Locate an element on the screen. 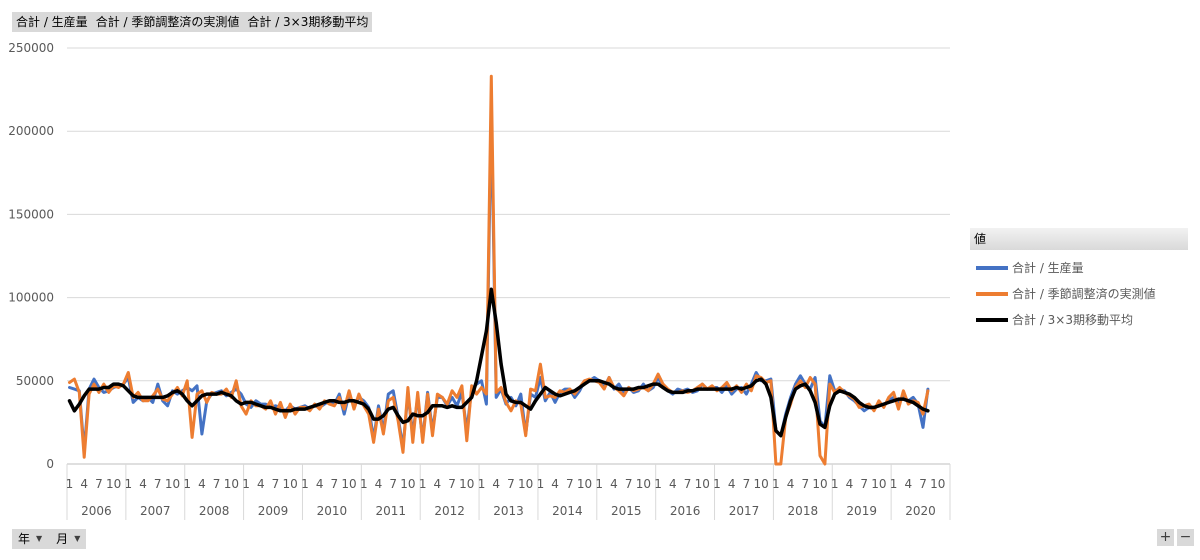 This screenshot has width=1200, height=560. legend-item-production: 合計 / 生産量 is located at coordinates (1079, 267).